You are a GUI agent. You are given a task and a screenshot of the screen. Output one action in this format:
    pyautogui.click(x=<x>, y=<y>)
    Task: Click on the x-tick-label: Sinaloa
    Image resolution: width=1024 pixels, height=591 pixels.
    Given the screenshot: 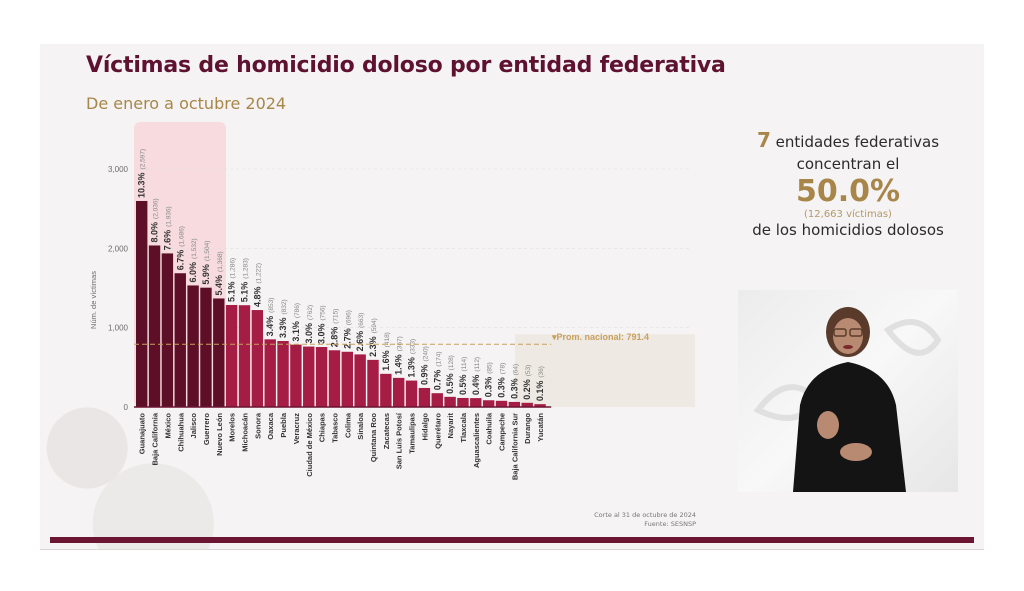 What is the action you would take?
    pyautogui.click(x=360, y=426)
    